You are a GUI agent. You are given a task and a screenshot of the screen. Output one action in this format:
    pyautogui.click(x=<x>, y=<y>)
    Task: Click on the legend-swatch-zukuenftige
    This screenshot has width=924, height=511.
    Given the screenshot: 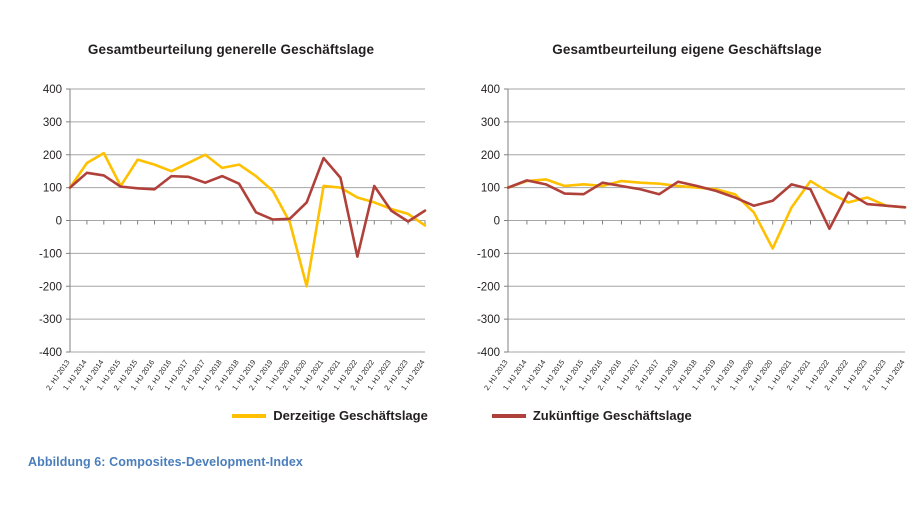 What is the action you would take?
    pyautogui.click(x=508, y=415)
    